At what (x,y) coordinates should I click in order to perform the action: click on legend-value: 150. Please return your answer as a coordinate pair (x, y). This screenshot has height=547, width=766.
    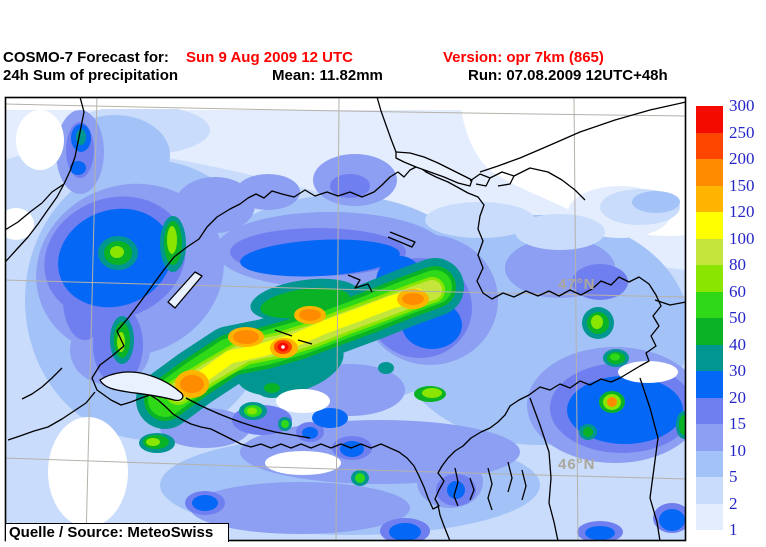
    Looking at the image, I should click on (742, 185).